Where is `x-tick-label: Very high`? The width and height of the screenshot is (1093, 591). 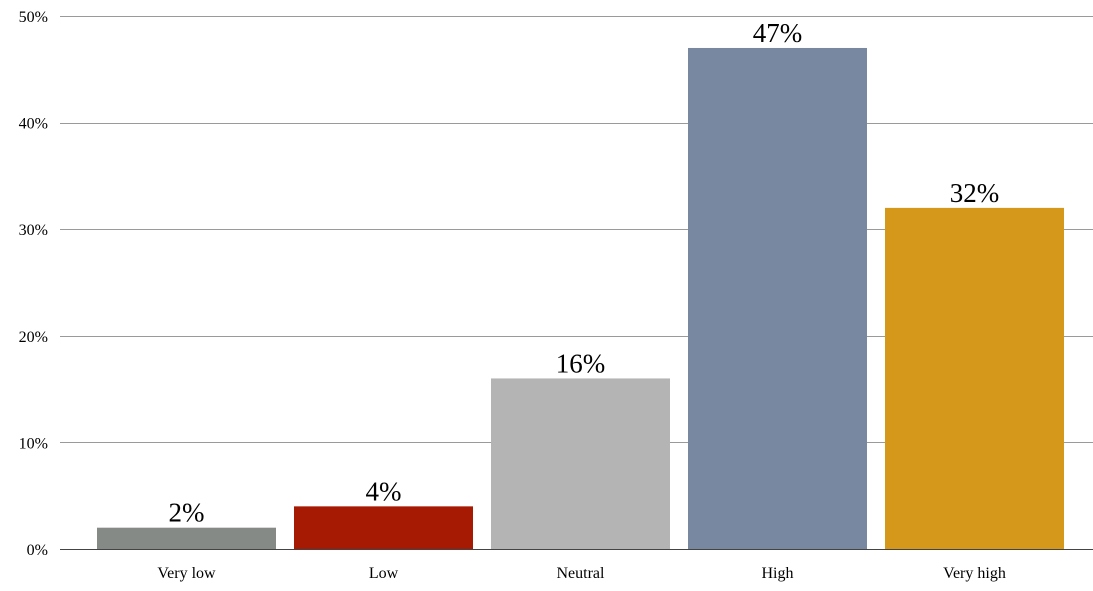
x-tick-label: Very high is located at coordinates (974, 573).